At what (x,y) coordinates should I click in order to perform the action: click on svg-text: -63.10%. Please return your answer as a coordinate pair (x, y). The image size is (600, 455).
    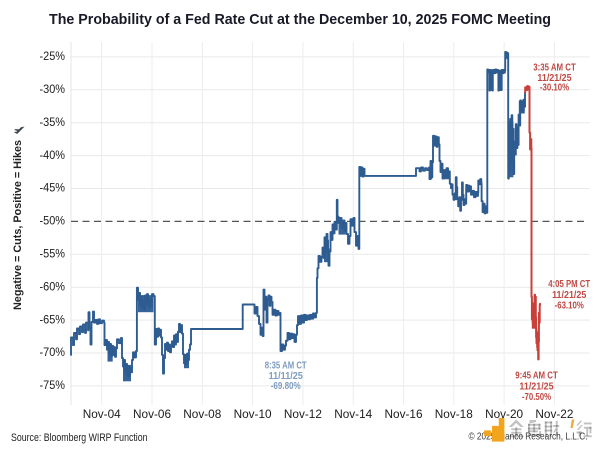
    Looking at the image, I should click on (569, 306).